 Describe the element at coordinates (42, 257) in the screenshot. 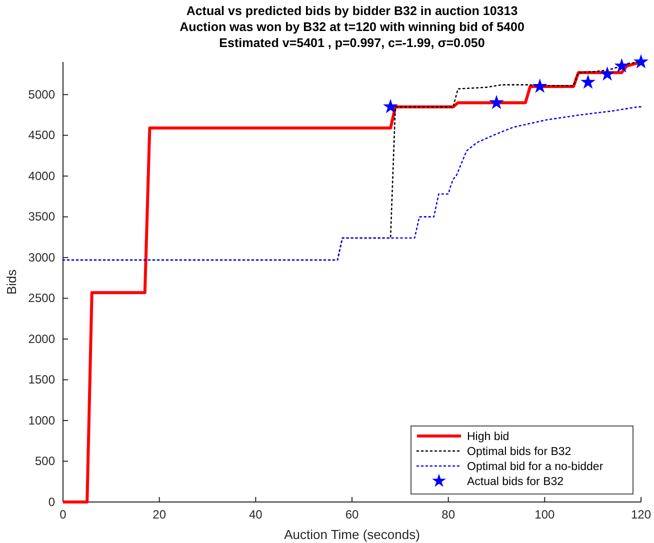

I see `y-tick-label: 3000` at that location.